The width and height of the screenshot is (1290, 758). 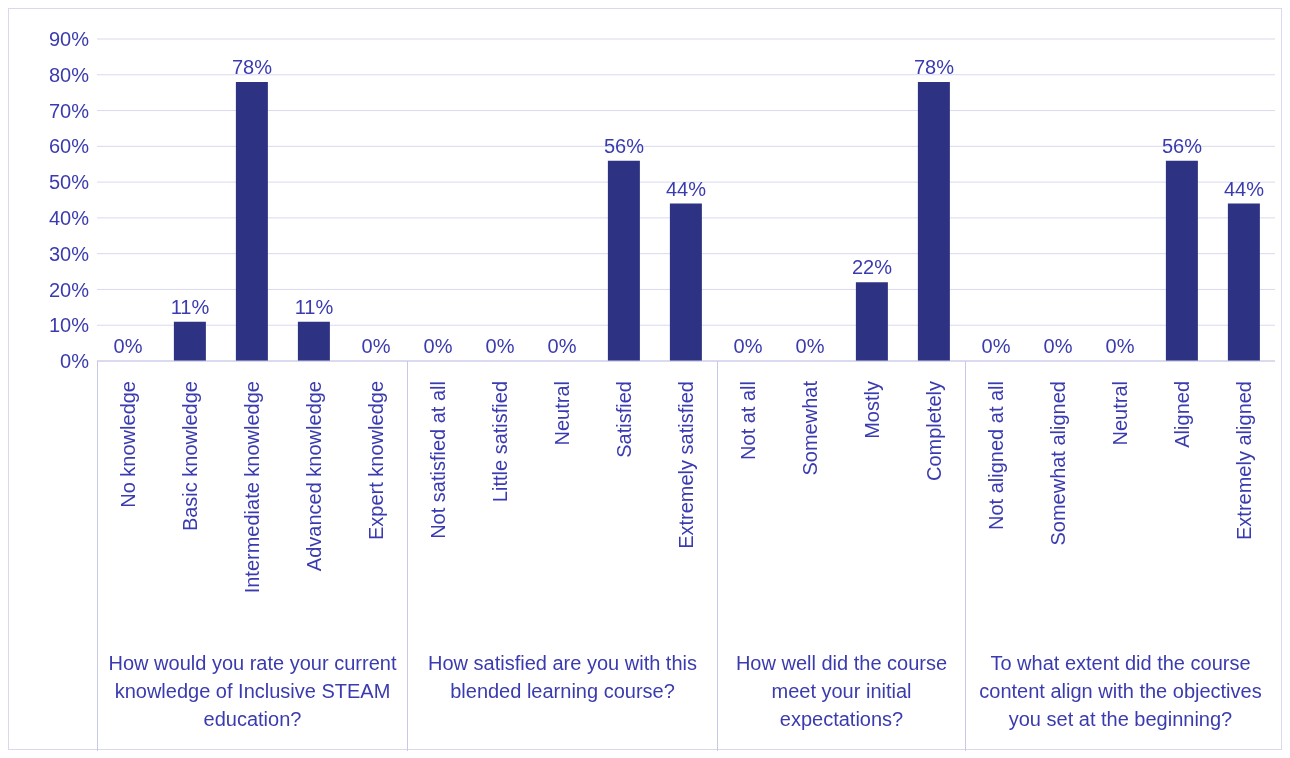 What do you see at coordinates (69, 39) in the screenshot?
I see `y-tick-label: 90%` at bounding box center [69, 39].